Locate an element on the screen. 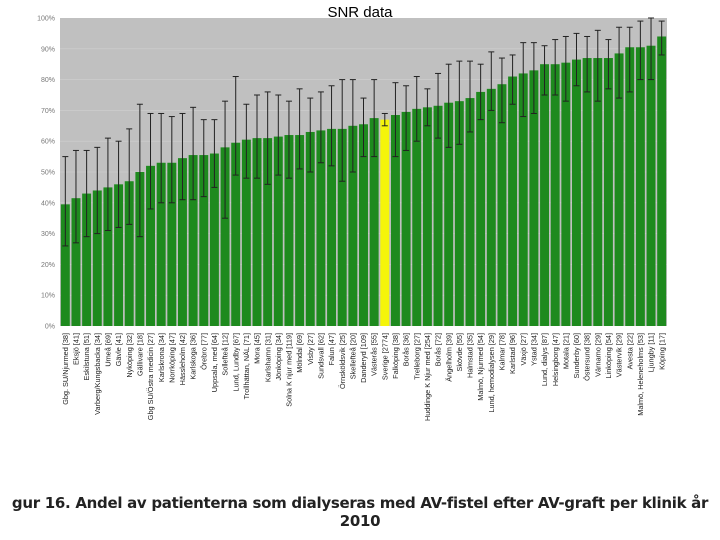 This screenshot has height=540, width=720. x-tick-label: Lund, dialys [87] is located at coordinates (544, 359).